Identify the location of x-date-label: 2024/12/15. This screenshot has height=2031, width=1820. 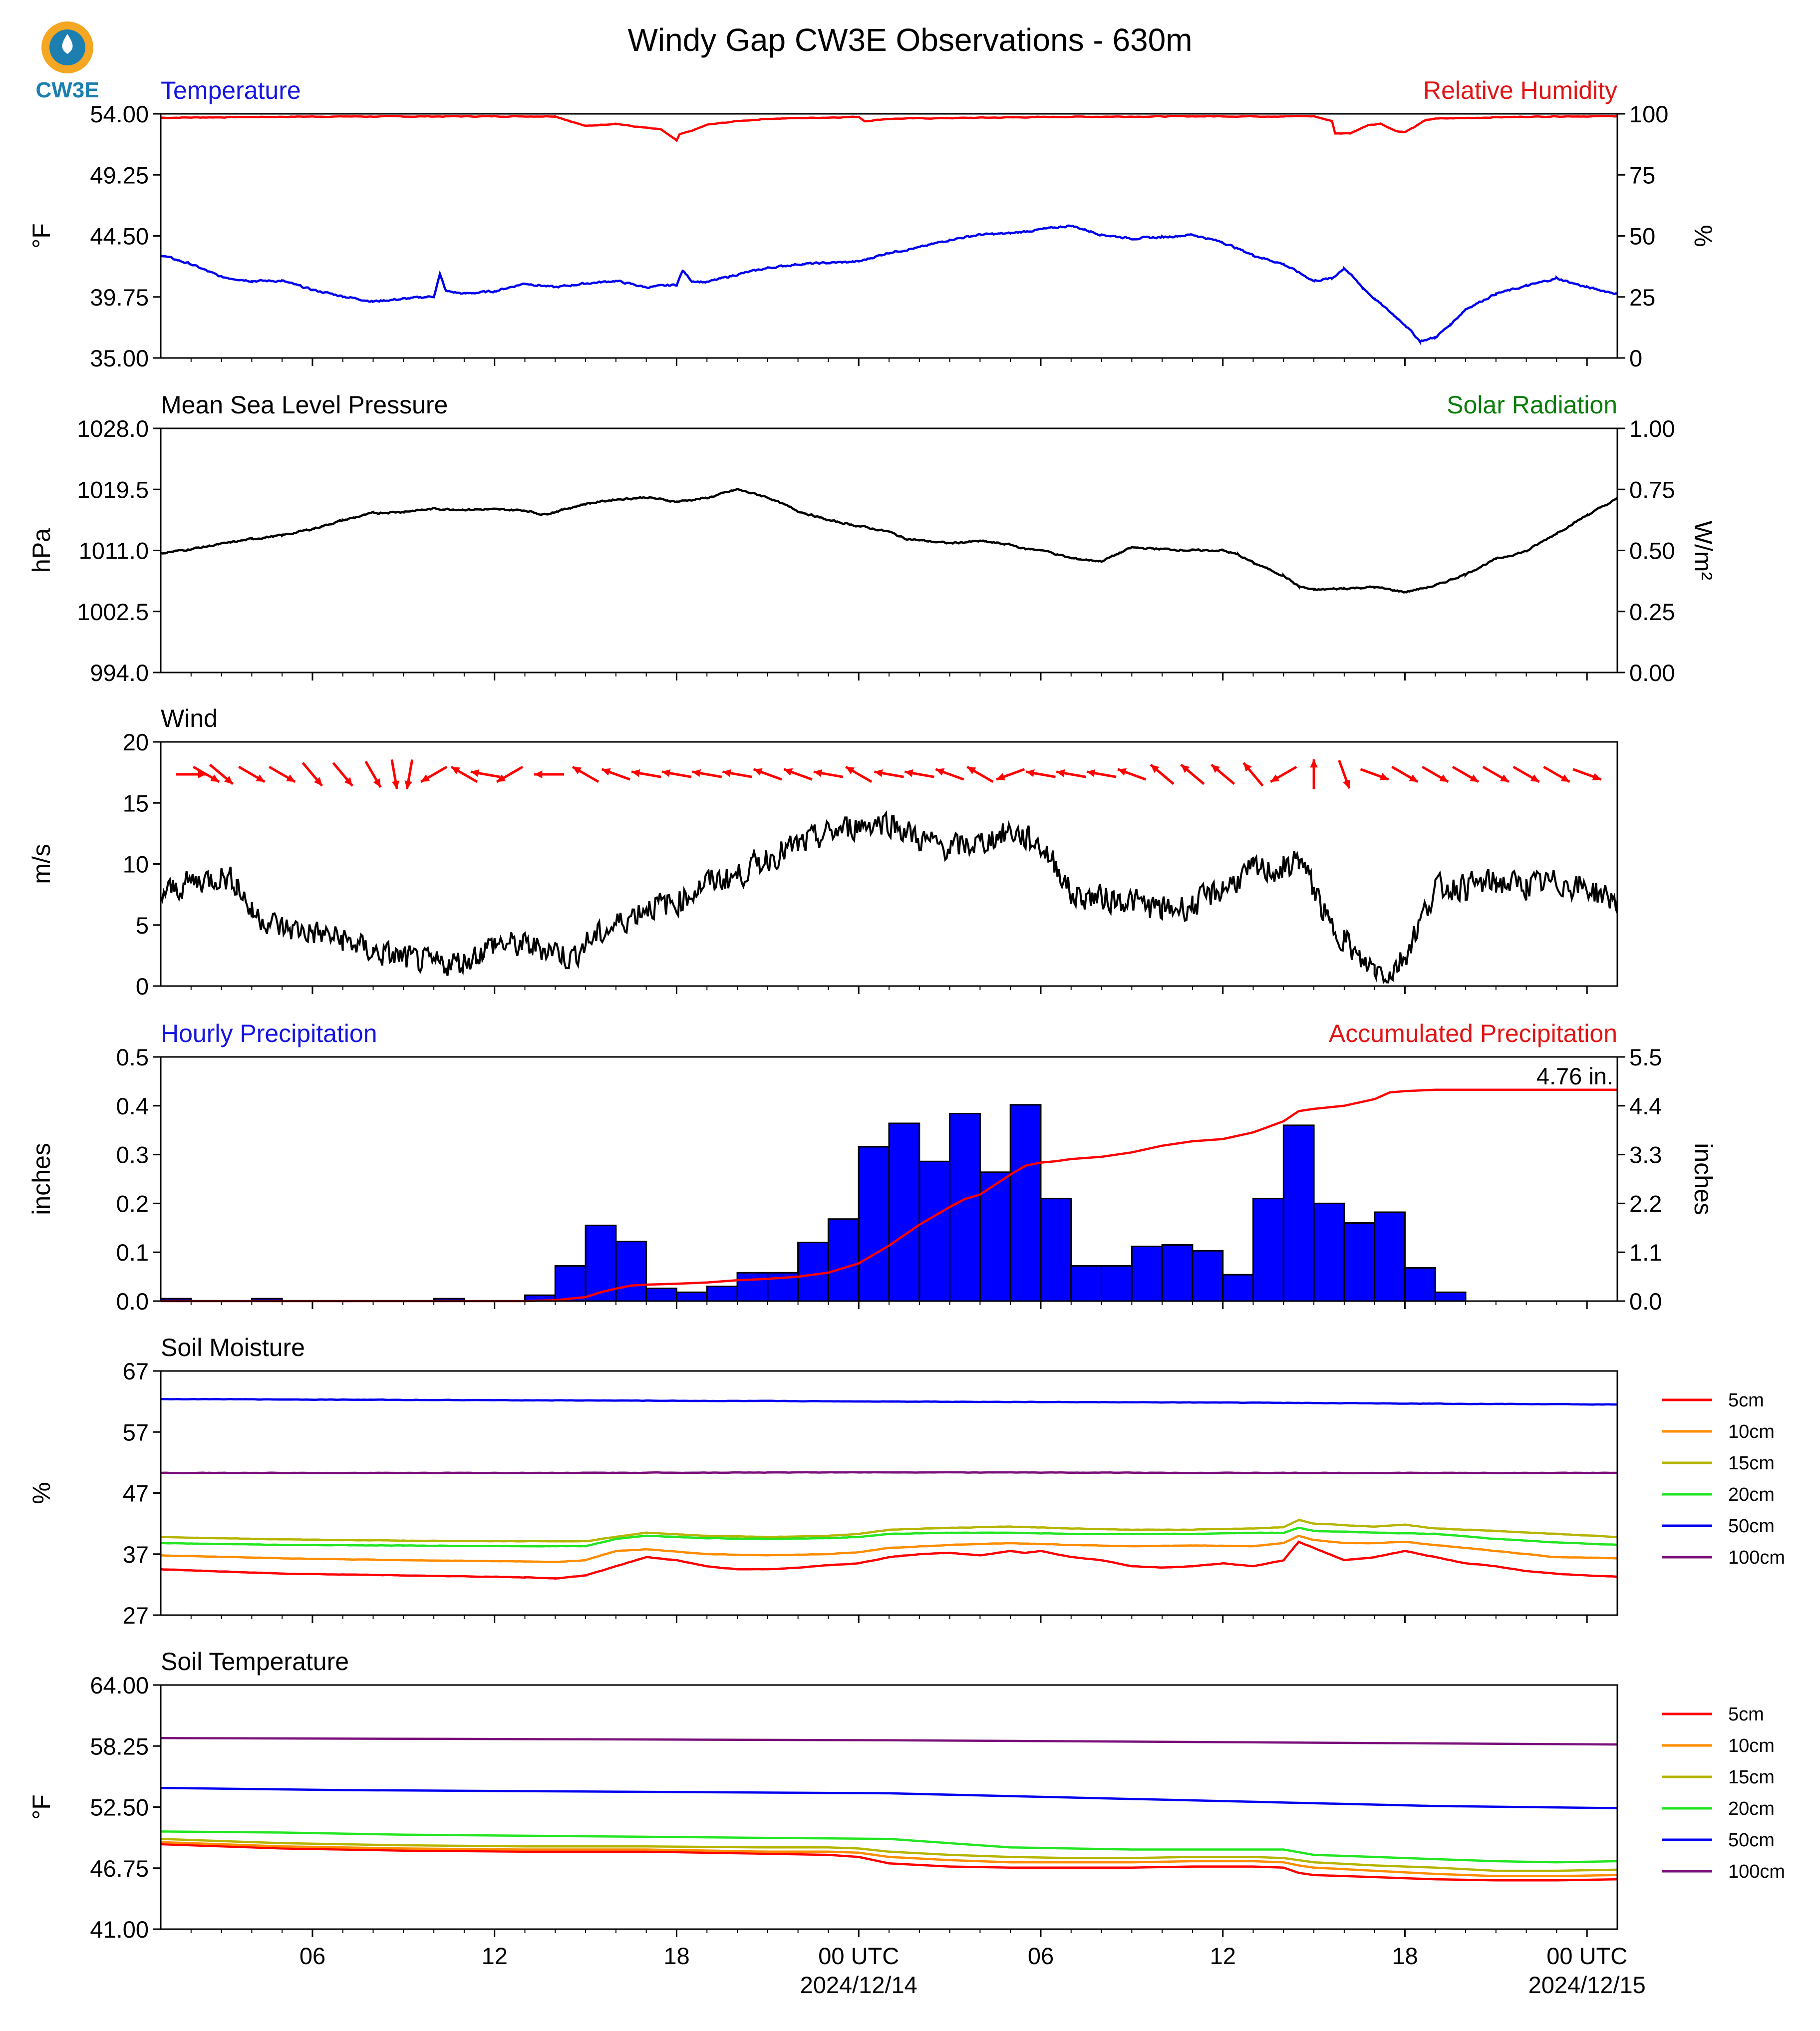
(1587, 1985).